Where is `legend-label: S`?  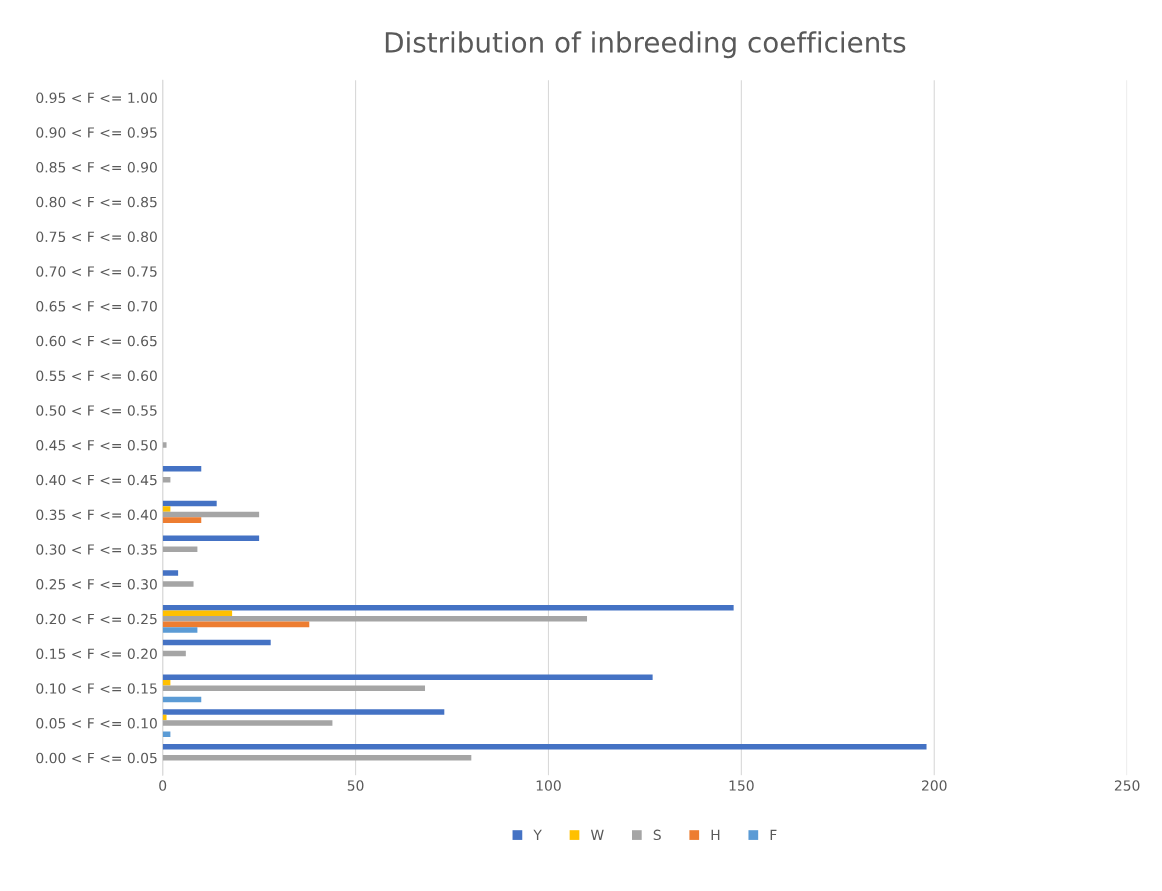
legend-label: S is located at coordinates (657, 835).